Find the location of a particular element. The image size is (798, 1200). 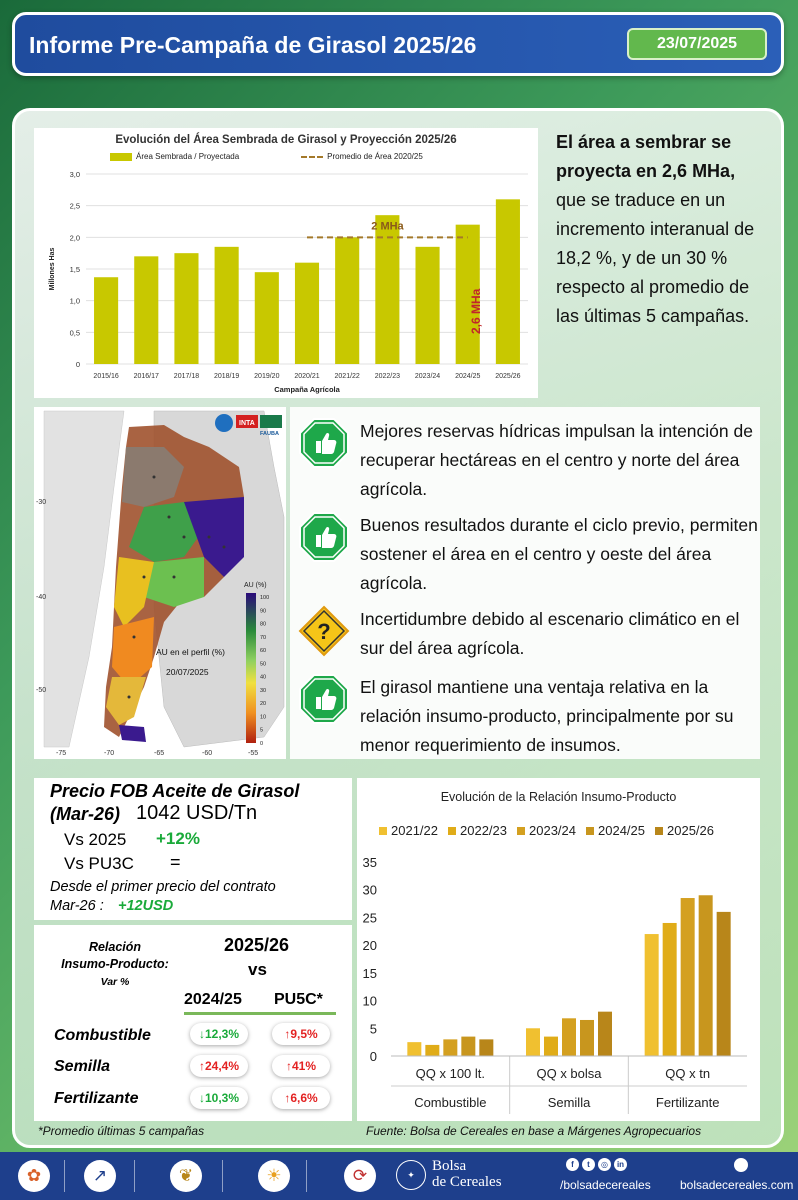

legend-label: 2023/24 is located at coordinates (552, 830).